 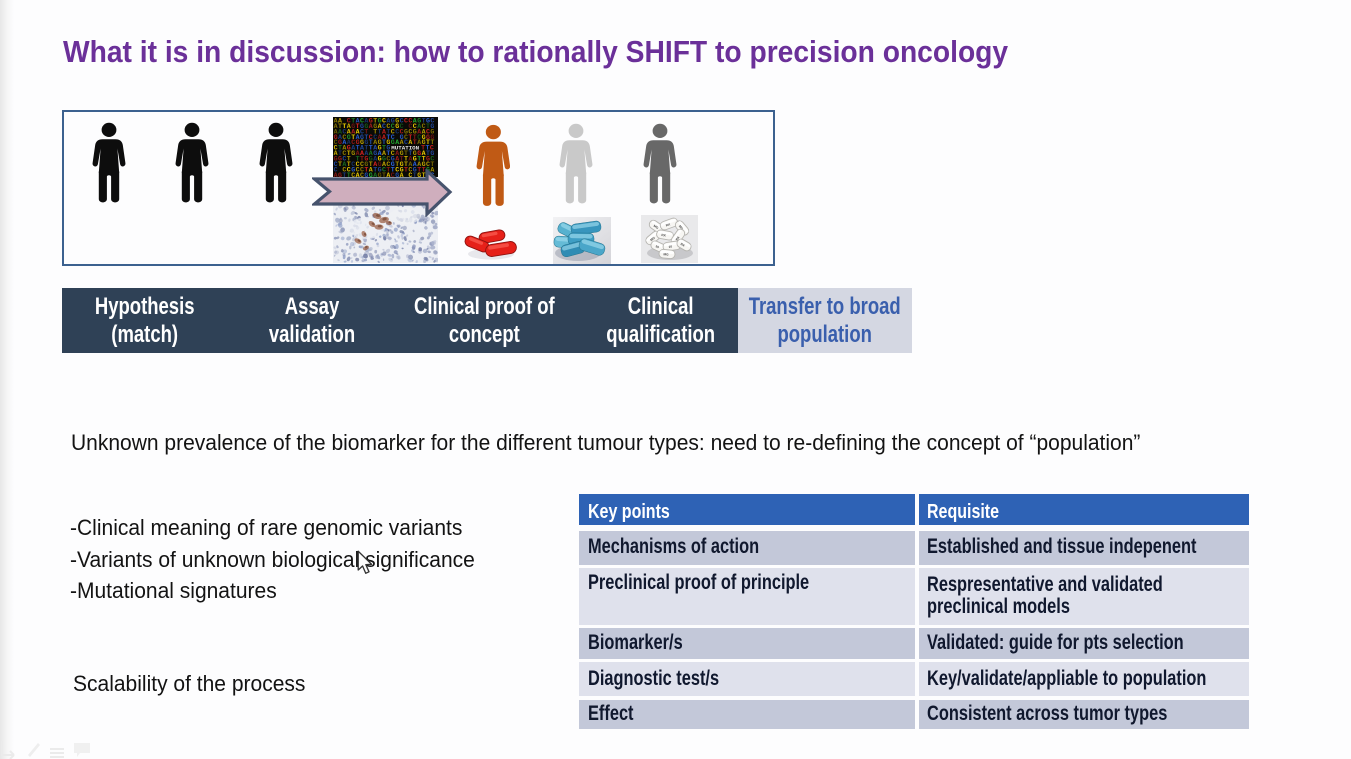 I want to click on svg-text: CGAACGGGTAGTGGAACATAGTT, so click(x=384, y=142).